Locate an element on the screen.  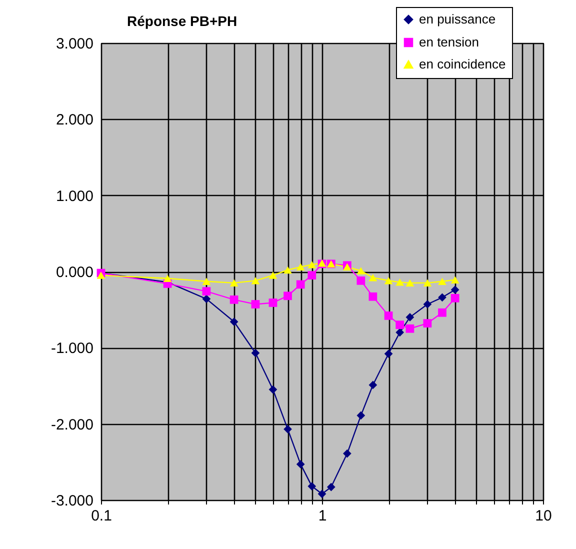
x-tick-label: 10 is located at coordinates (543, 516).